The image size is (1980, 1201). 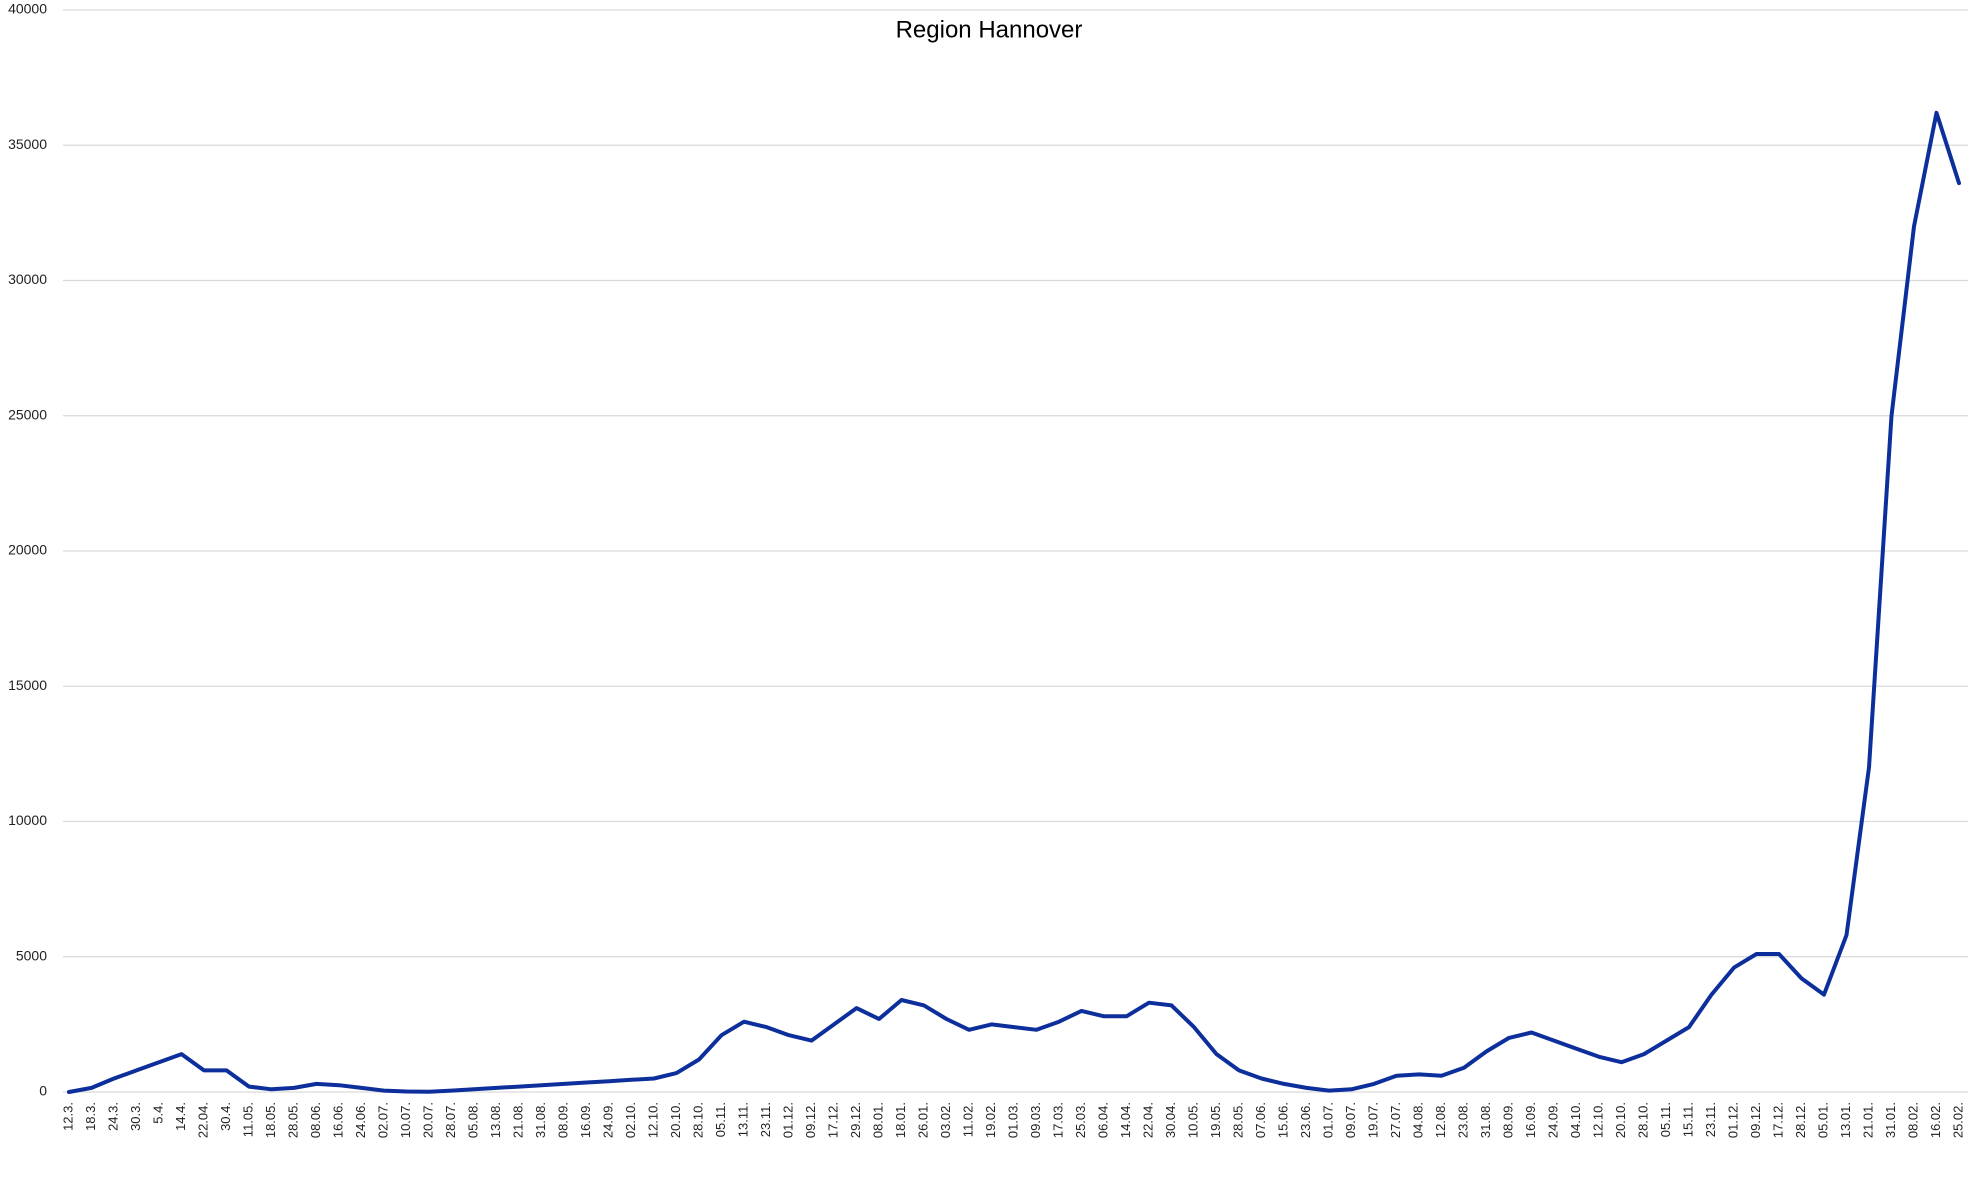 What do you see at coordinates (900, 1120) in the screenshot?
I see `x-tick-label: 18.01.` at bounding box center [900, 1120].